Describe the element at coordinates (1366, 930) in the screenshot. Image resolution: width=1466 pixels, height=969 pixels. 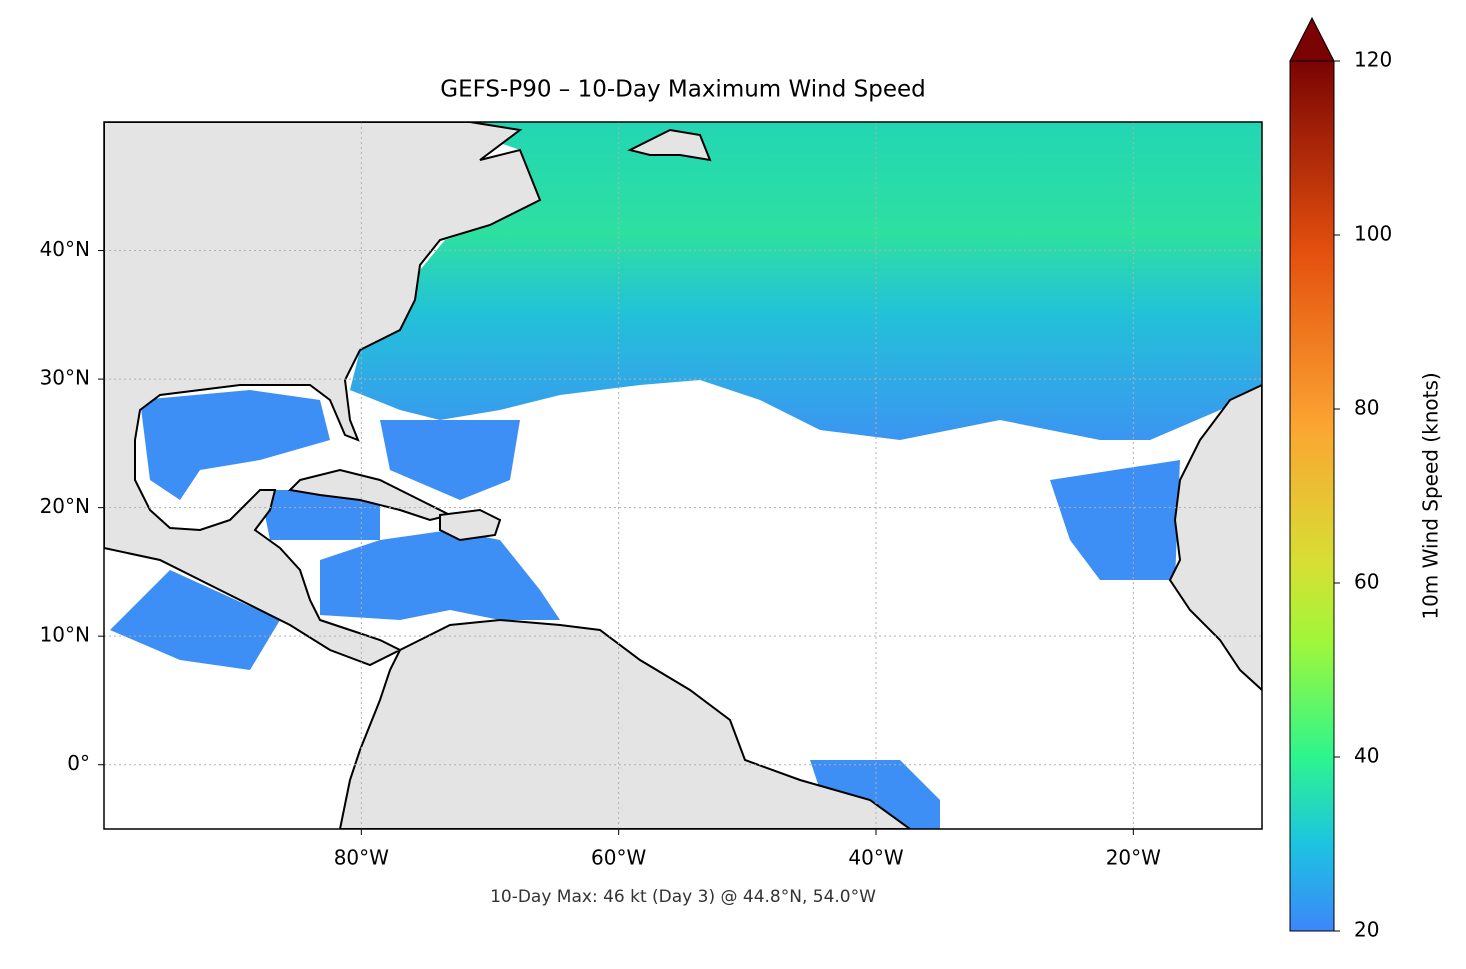
I see `colorbar-tick-label: 20` at that location.